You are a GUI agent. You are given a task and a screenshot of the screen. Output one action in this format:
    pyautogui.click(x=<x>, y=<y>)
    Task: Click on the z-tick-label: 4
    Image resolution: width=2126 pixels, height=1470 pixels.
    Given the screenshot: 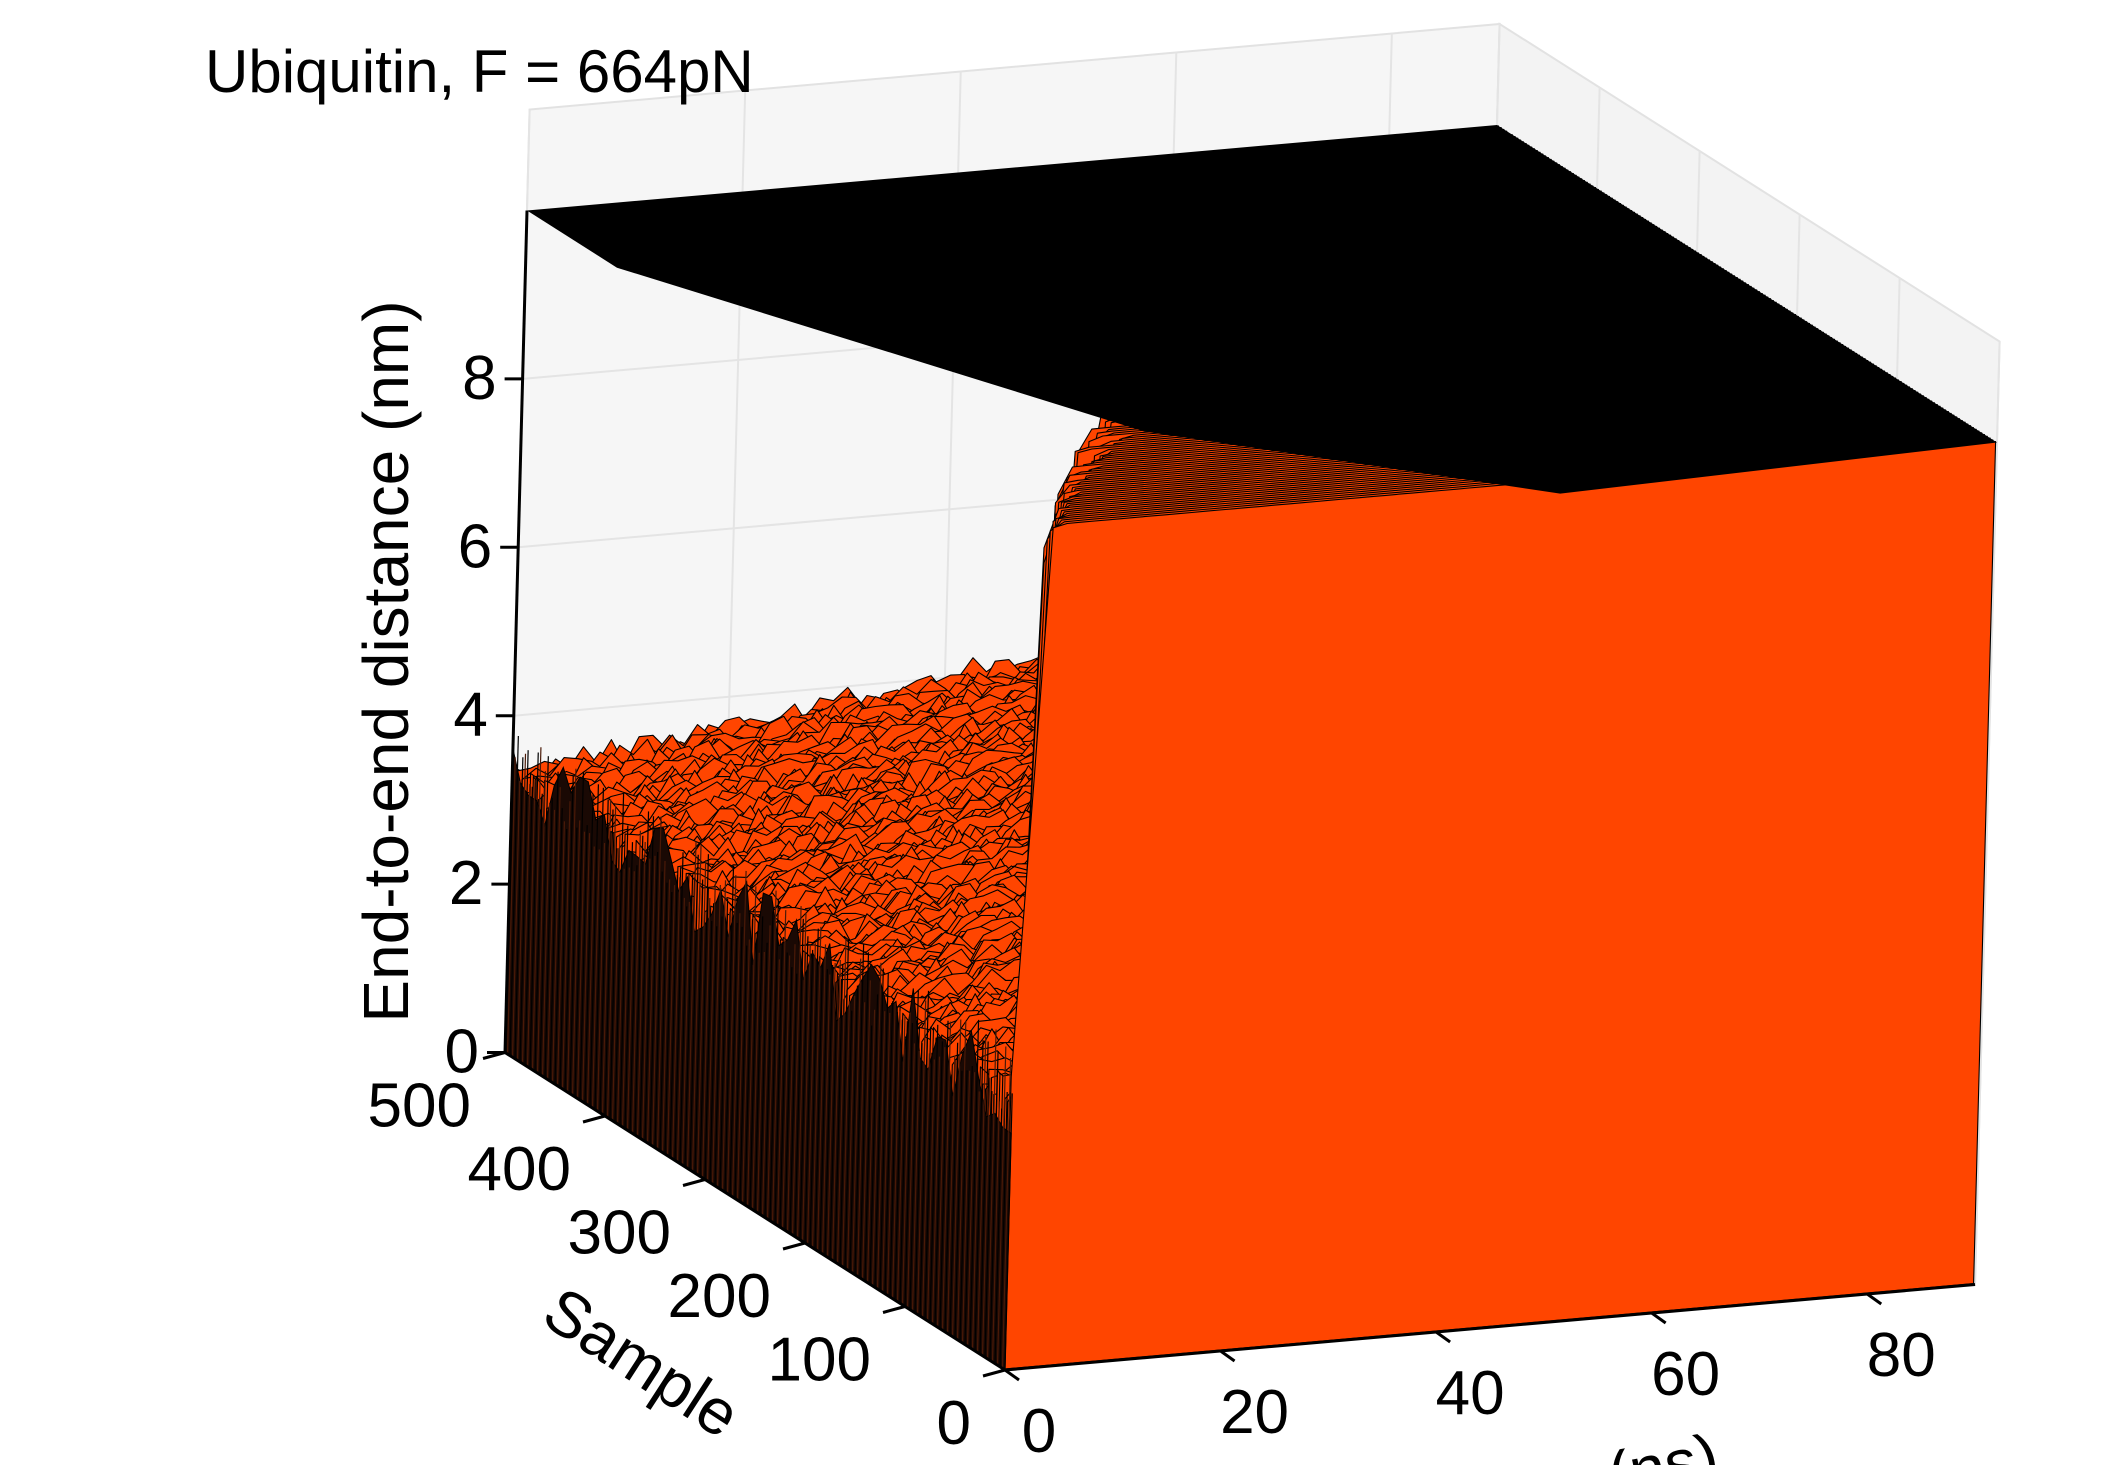 What is the action you would take?
    pyautogui.click(x=470, y=715)
    